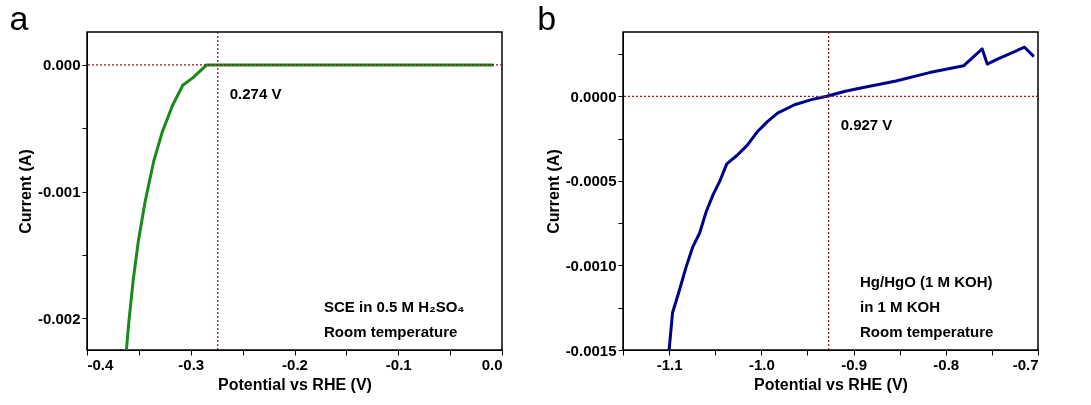 The width and height of the screenshot is (1091, 405). I want to click on chart-title: a, so click(19, 19).